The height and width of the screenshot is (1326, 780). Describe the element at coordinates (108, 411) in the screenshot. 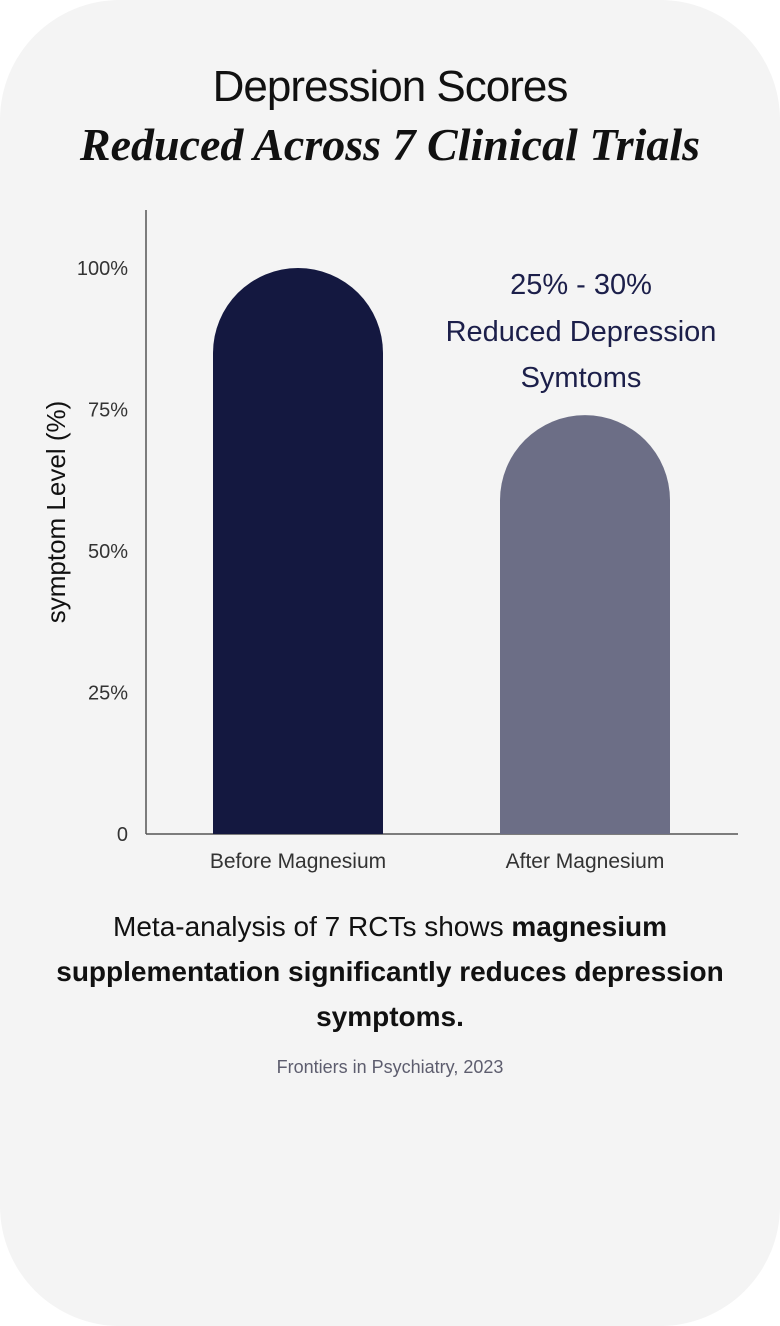

I see `y-tick-label: 75%` at that location.